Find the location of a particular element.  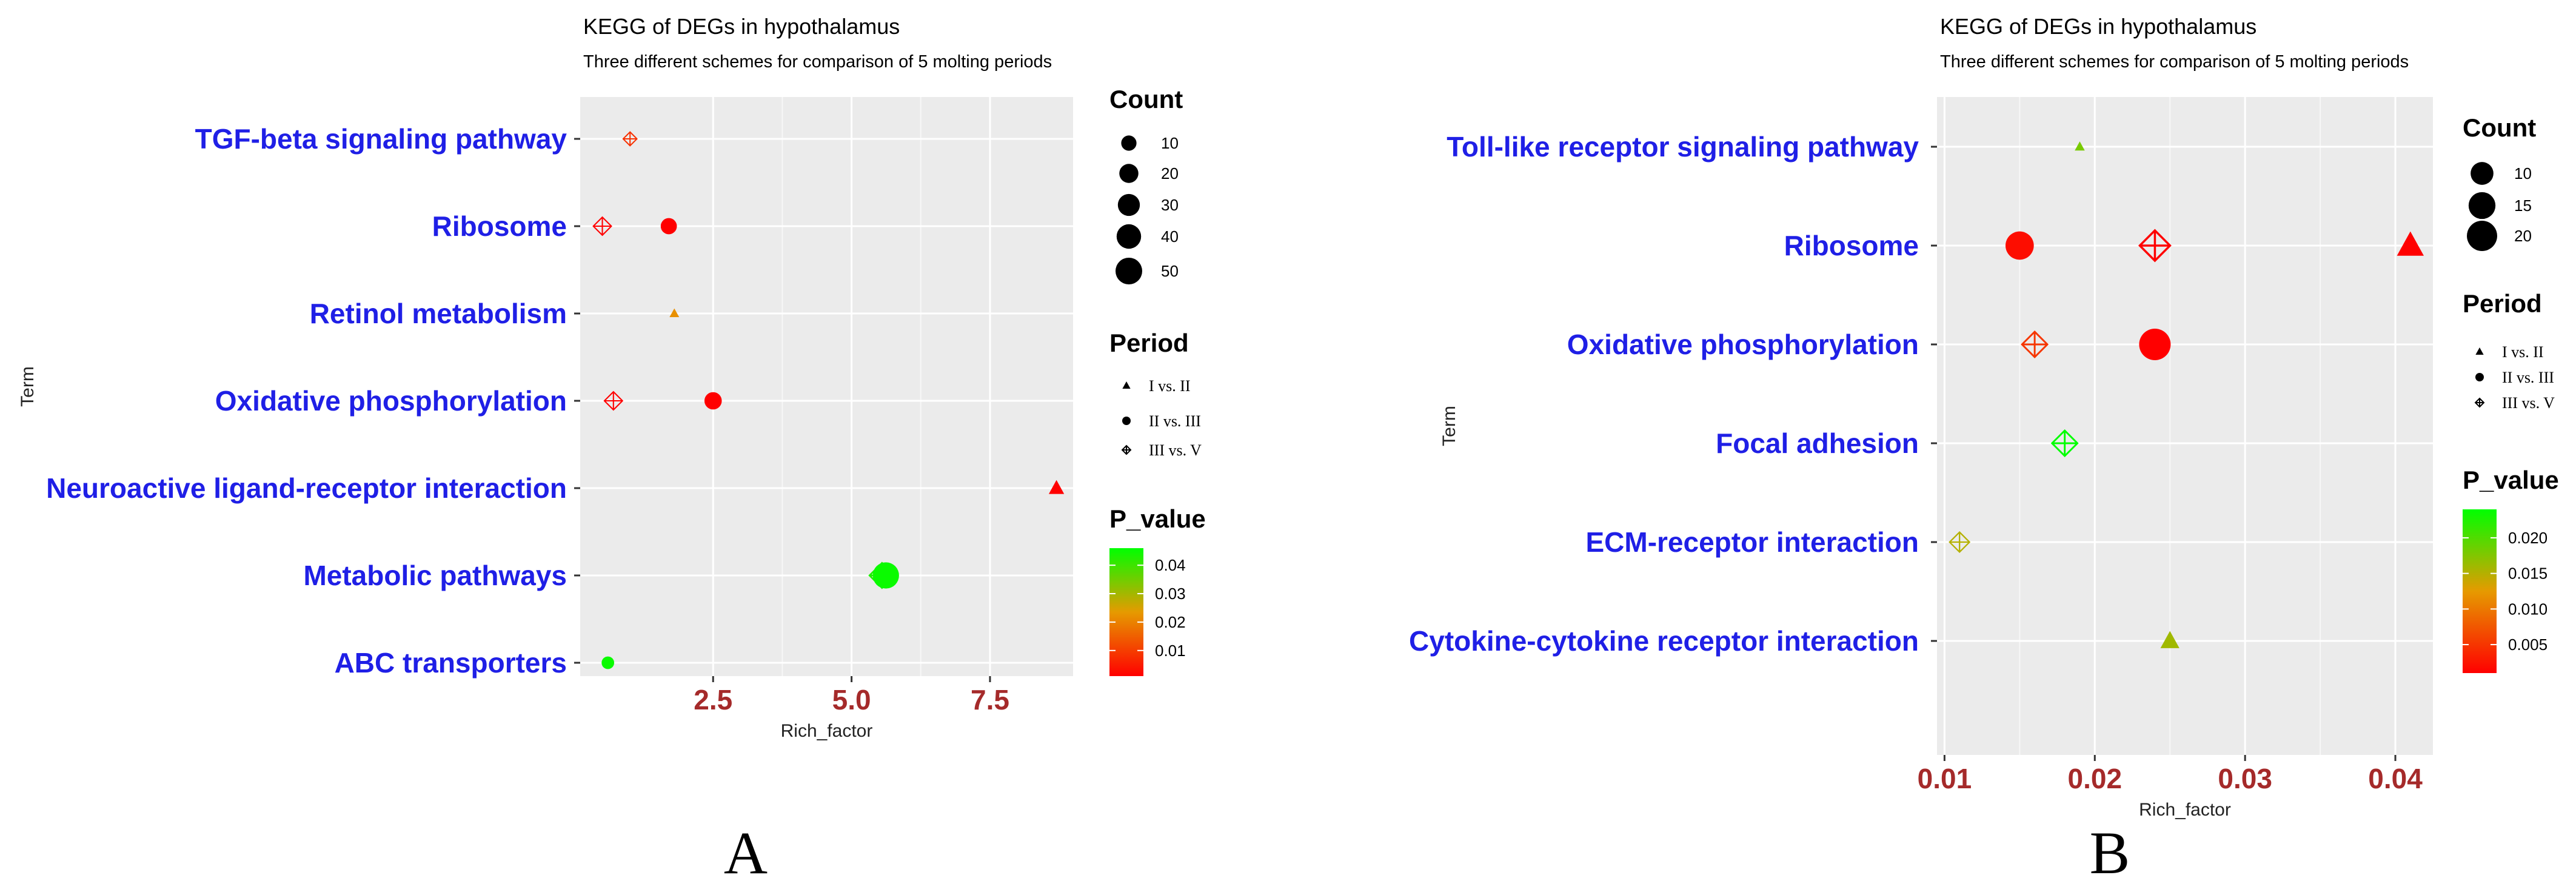

panel-a-title: KEGG of DEGs in hypothalamus is located at coordinates (741, 27).